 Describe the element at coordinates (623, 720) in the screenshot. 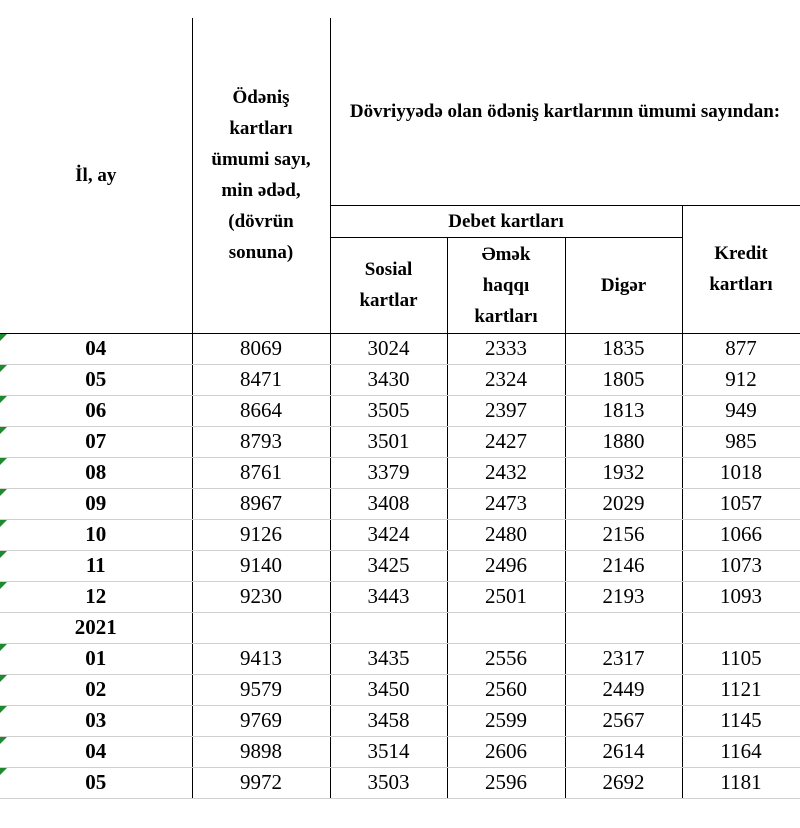

I see `value-cell: 2567` at that location.